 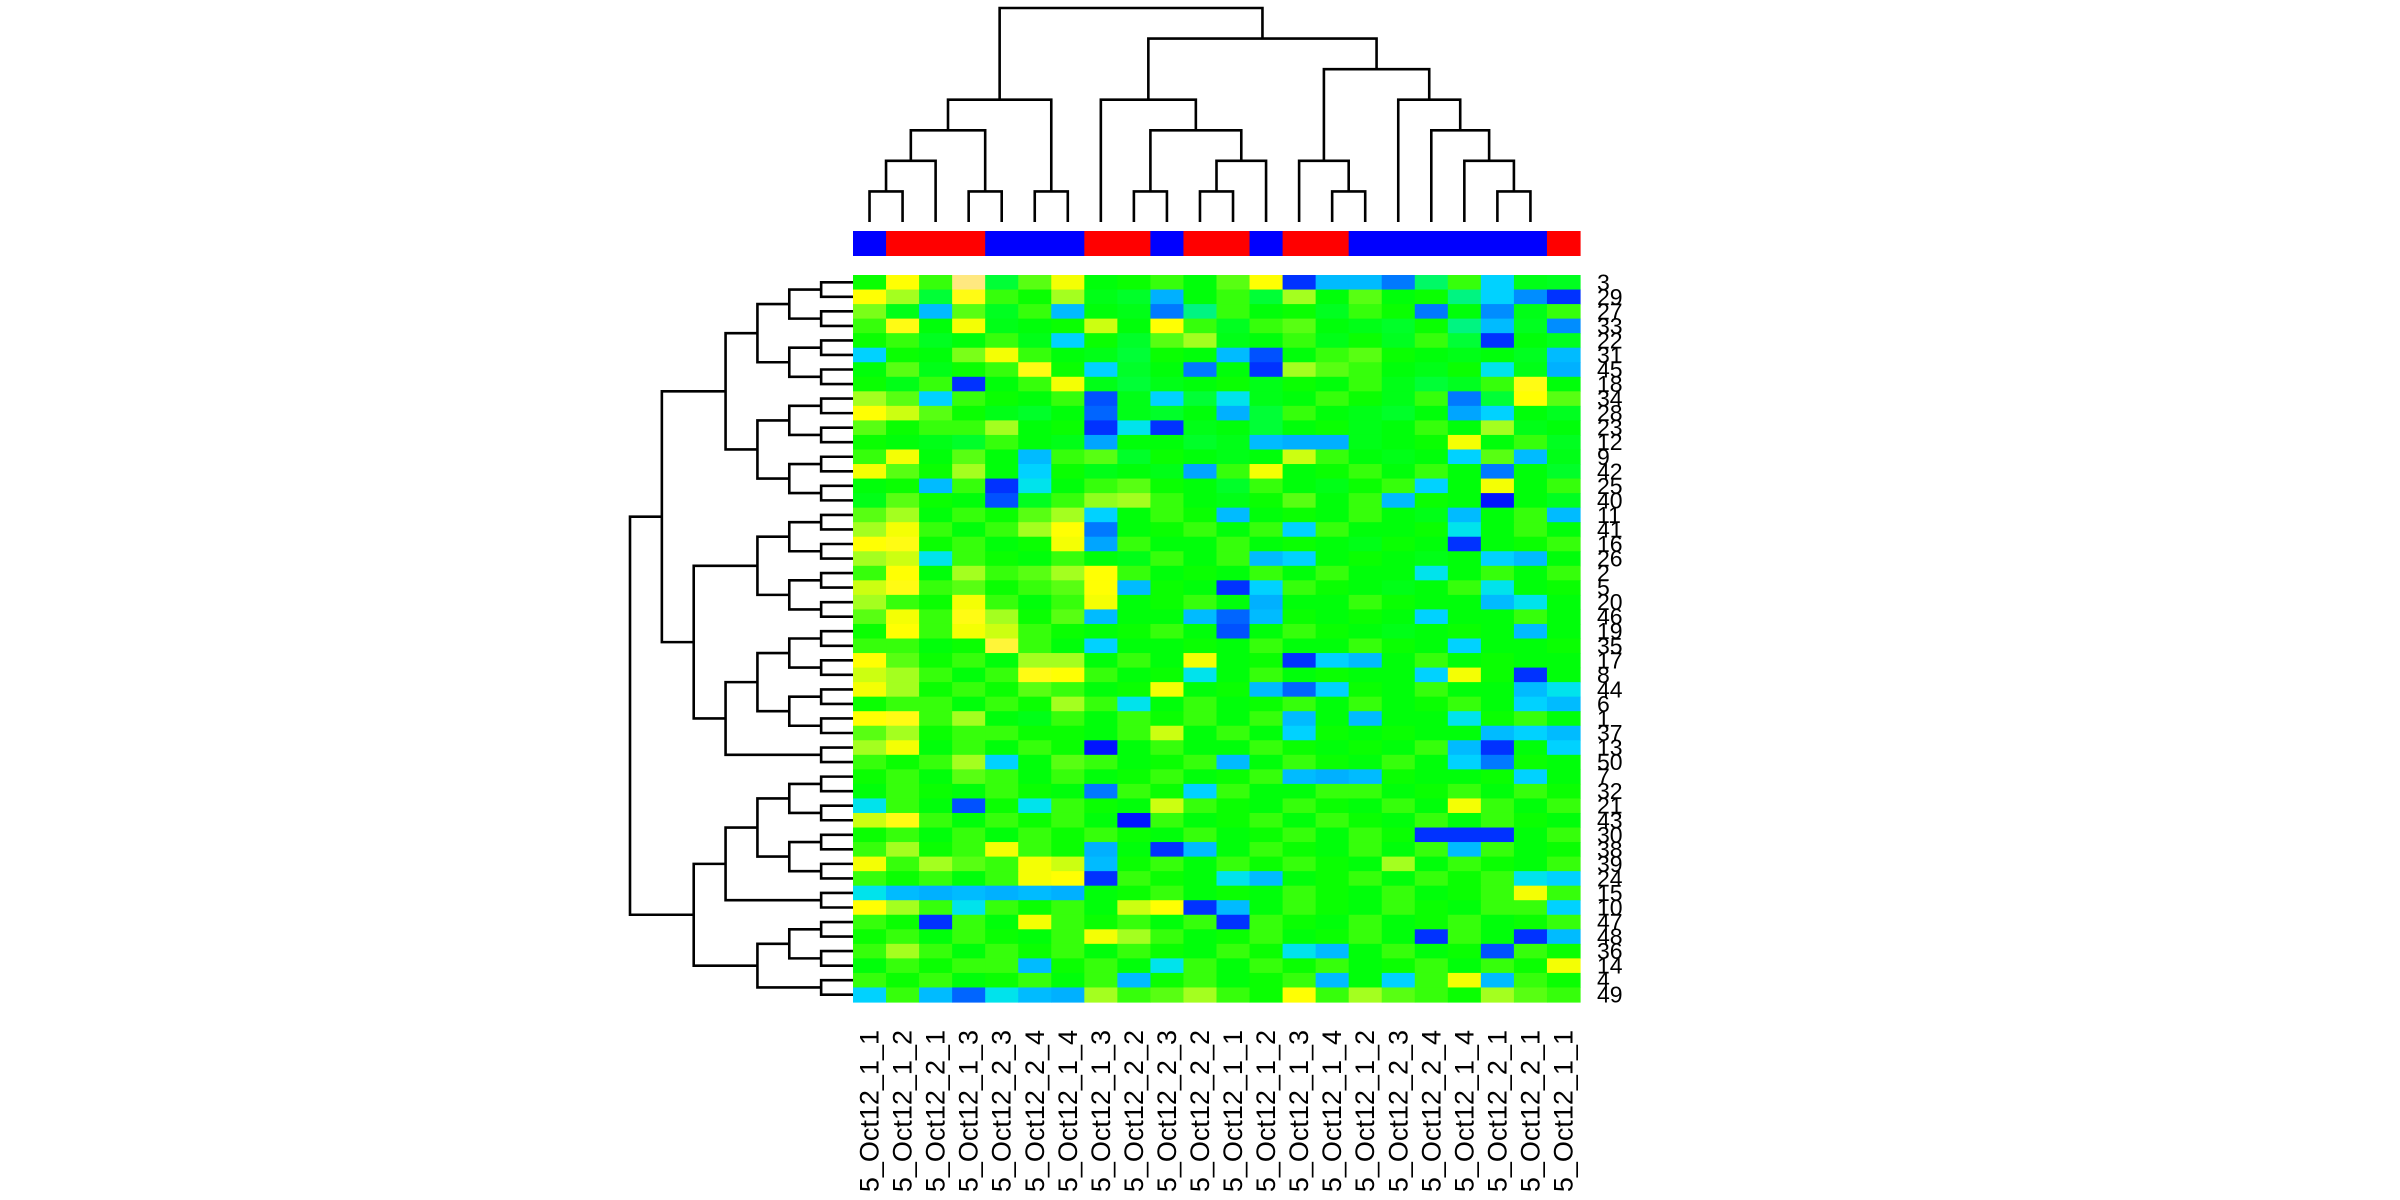 What do you see at coordinates (1610, 835) in the screenshot?
I see `row-label: 30` at bounding box center [1610, 835].